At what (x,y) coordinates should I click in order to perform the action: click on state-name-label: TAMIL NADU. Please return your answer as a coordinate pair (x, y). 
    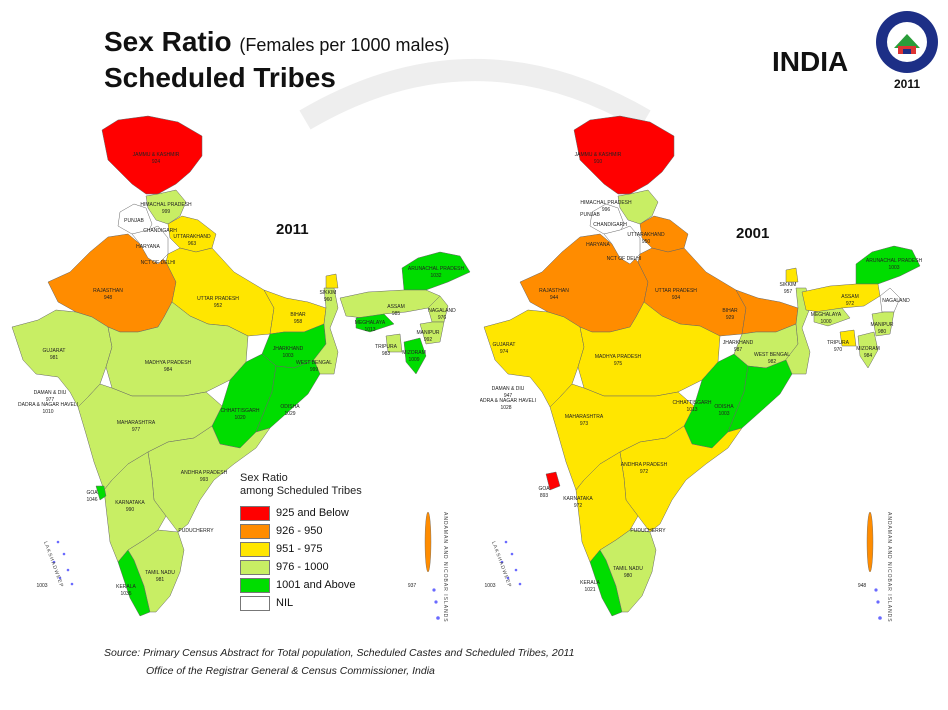
    Looking at the image, I should click on (628, 569).